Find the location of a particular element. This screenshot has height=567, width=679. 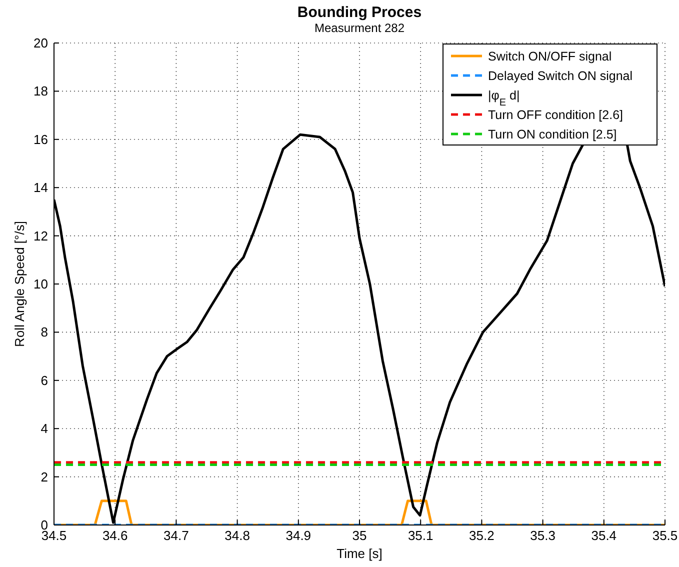

legend-label: Turn ON condition [2.5] is located at coordinates (552, 135).